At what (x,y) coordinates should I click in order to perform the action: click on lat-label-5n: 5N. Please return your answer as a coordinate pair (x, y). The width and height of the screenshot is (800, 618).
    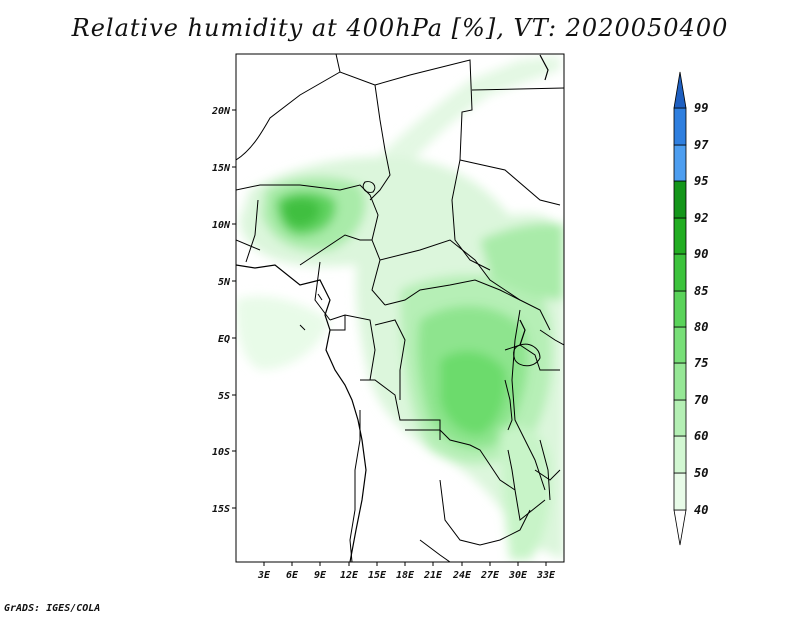
    Looking at the image, I should click on (224, 282).